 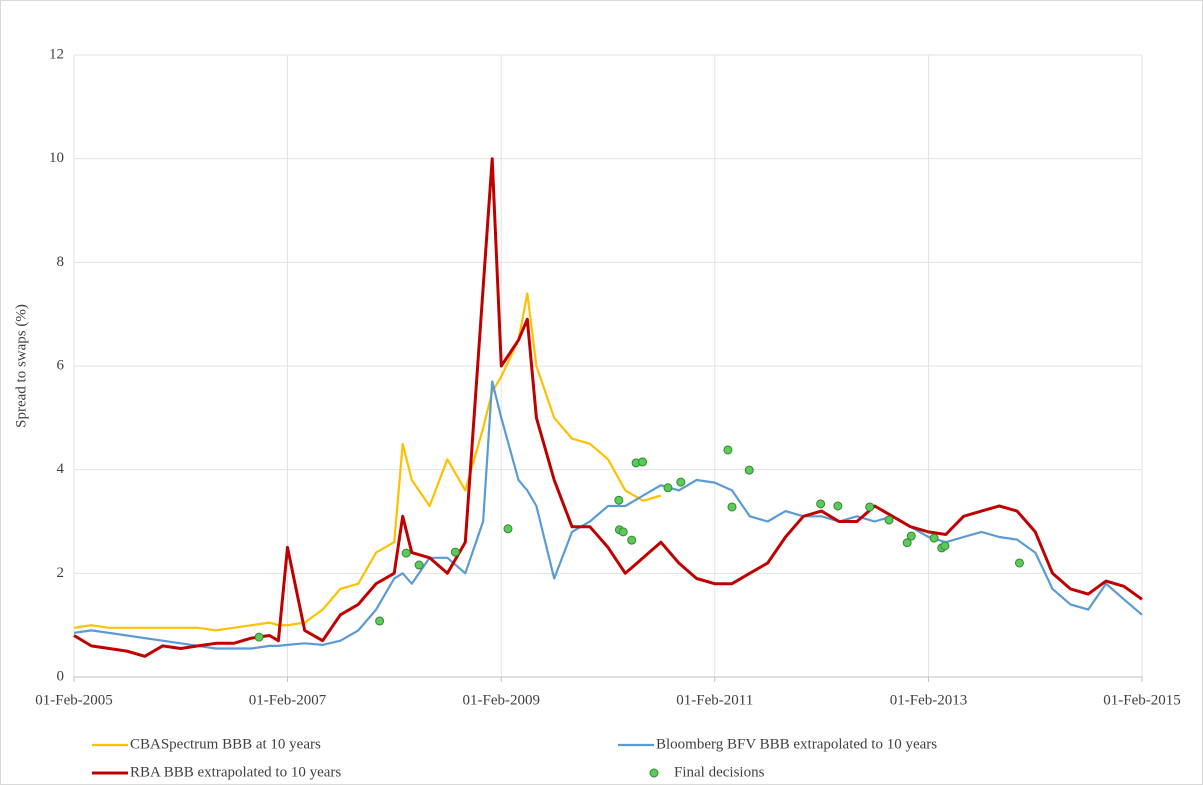 I want to click on x-tick-label: 01-Feb-2015, so click(x=1142, y=700).